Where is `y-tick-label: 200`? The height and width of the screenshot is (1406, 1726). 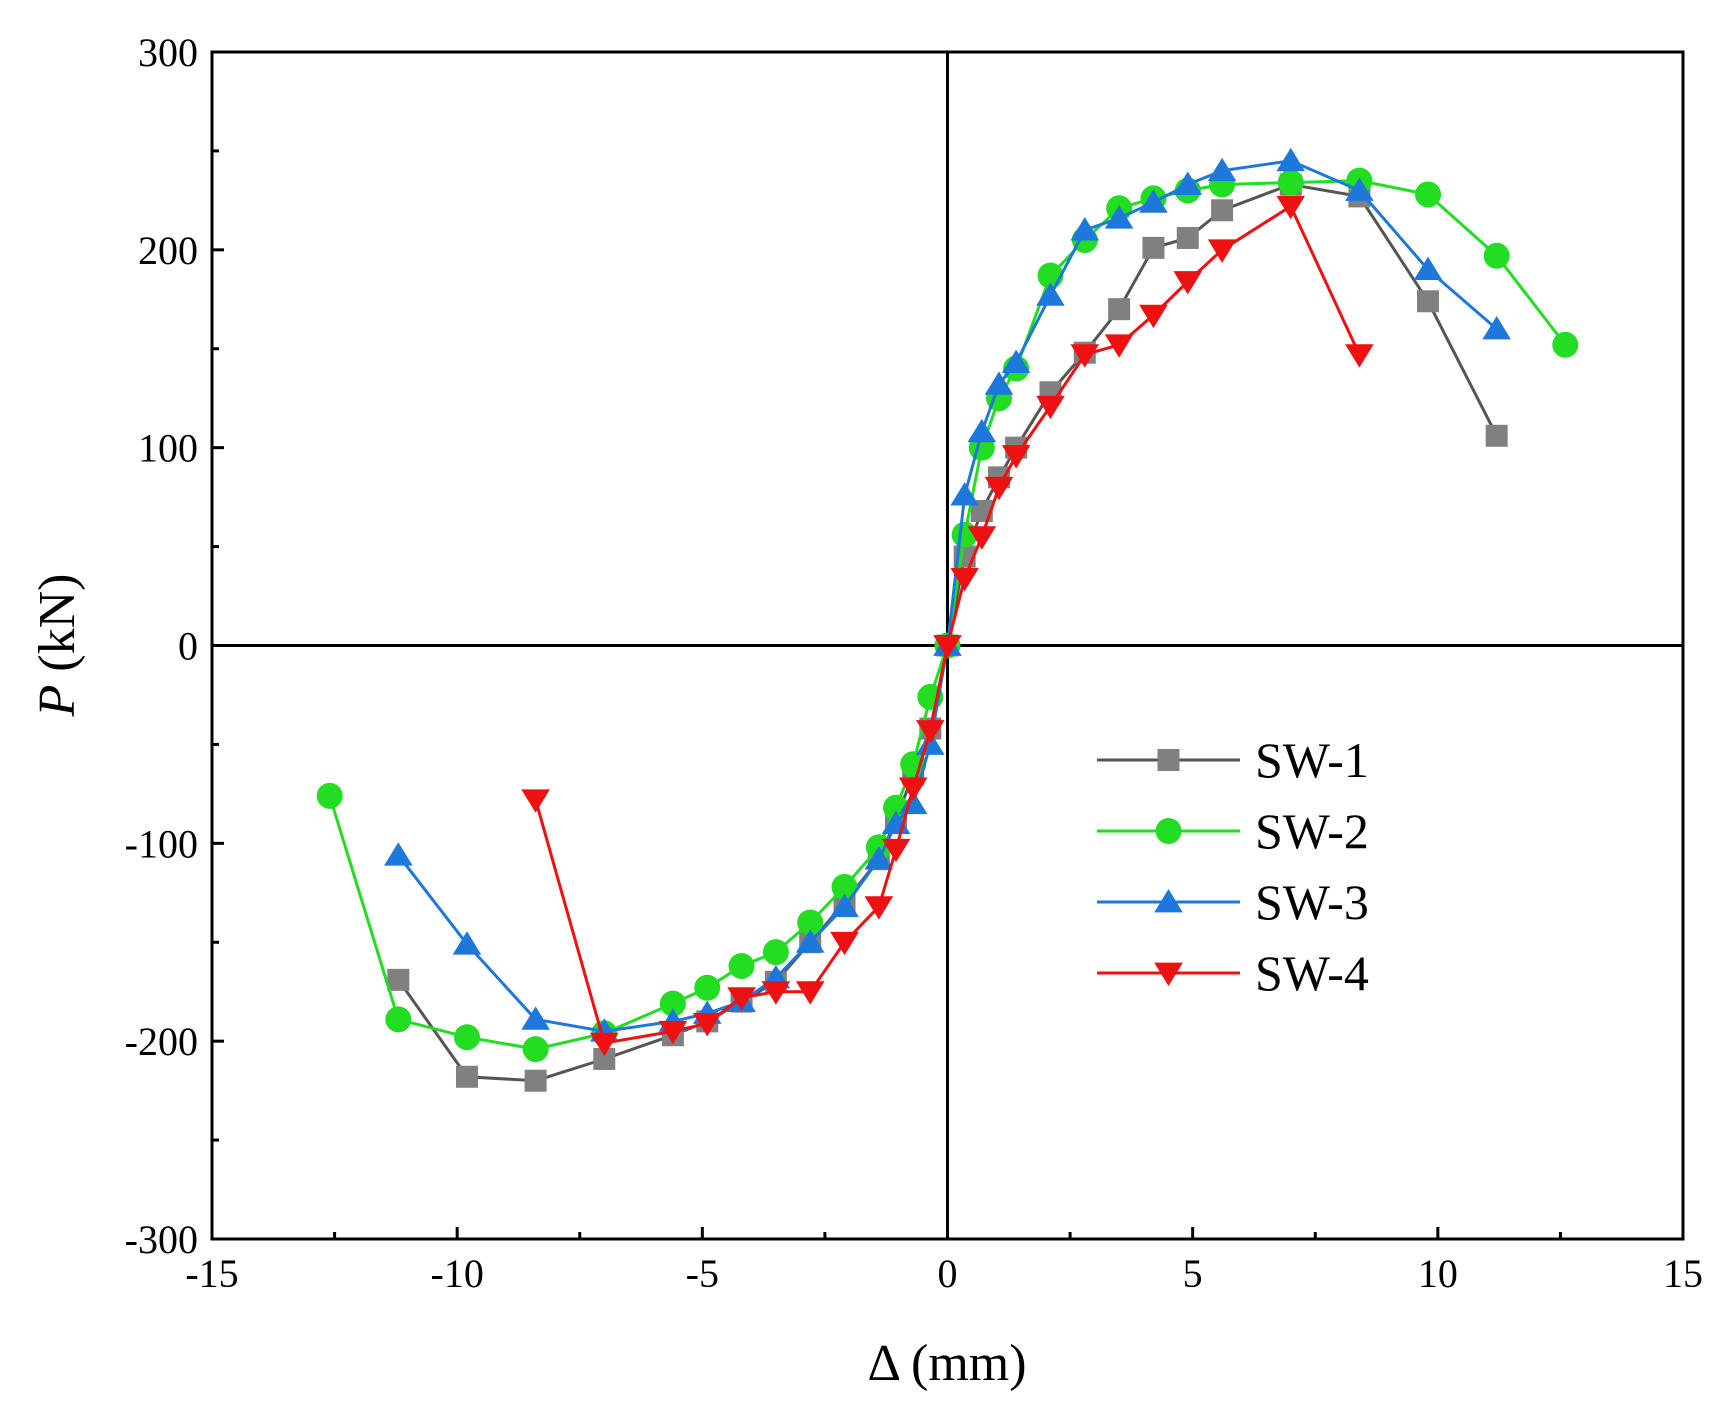 y-tick-label: 200 is located at coordinates (168, 250).